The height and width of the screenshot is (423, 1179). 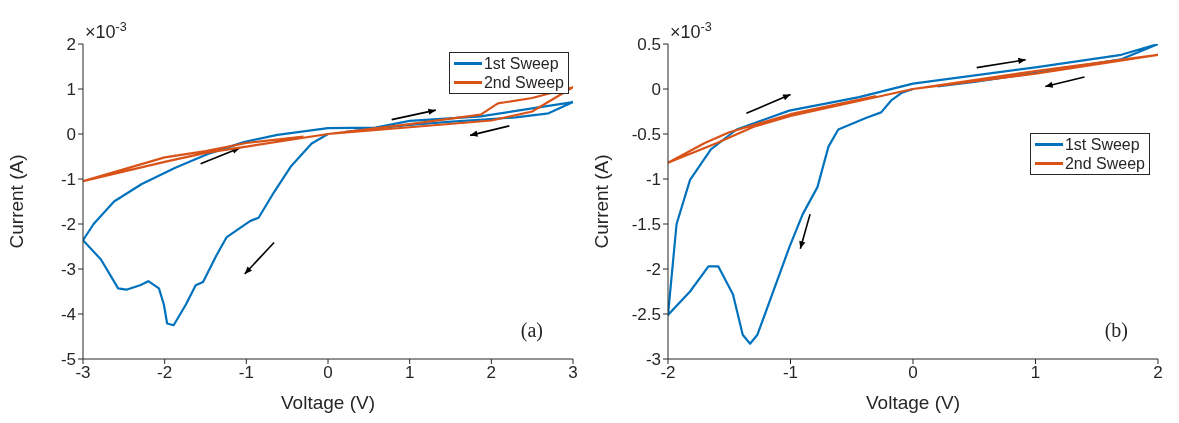 What do you see at coordinates (71, 90) in the screenshot?
I see `y-tick-label: 1` at bounding box center [71, 90].